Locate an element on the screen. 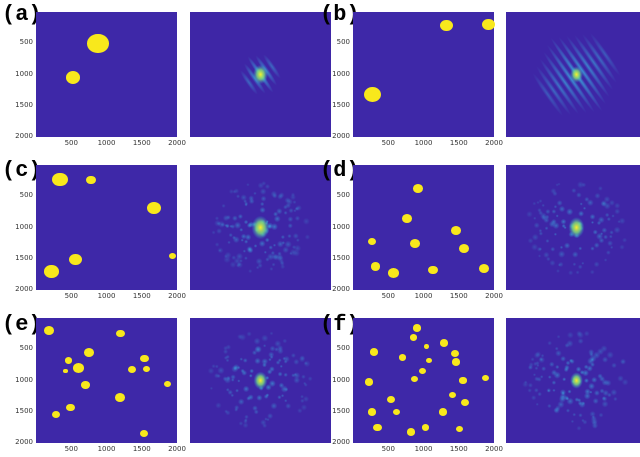 This screenshot has height=457, width=640. y-tick-label: 1500 is located at coordinates (24, 257).